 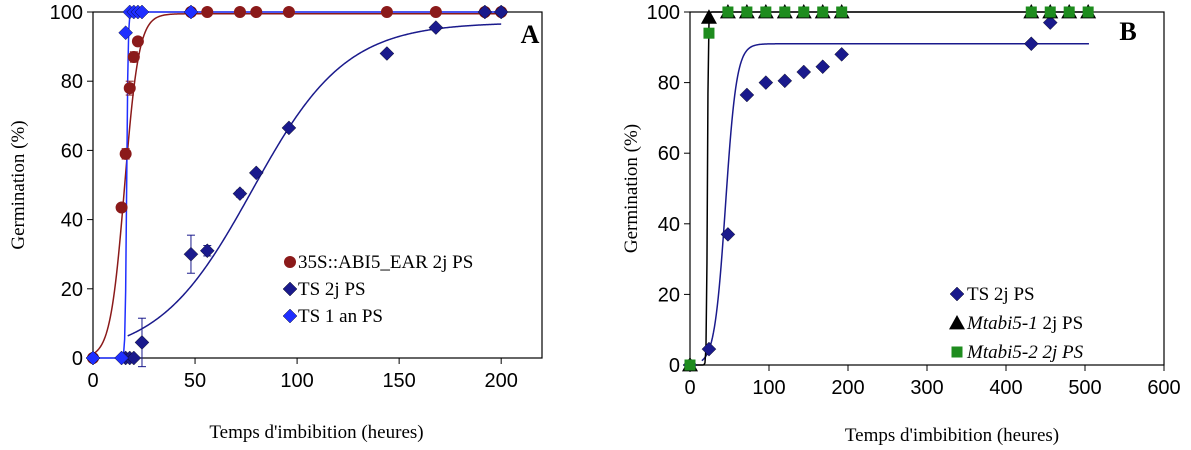 I want to click on panel-label: B, so click(x=1127, y=31).